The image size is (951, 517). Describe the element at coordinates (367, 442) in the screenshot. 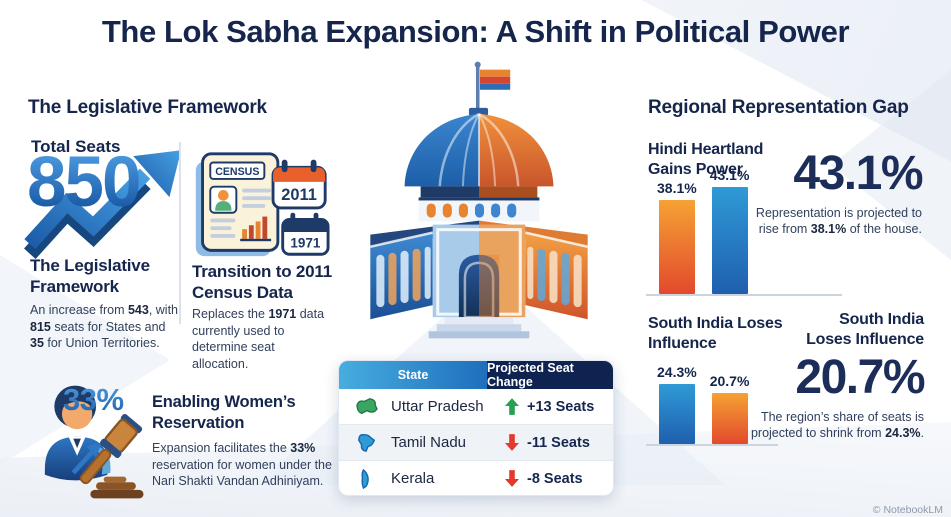

I see `tamil-nadu-map-icon` at that location.